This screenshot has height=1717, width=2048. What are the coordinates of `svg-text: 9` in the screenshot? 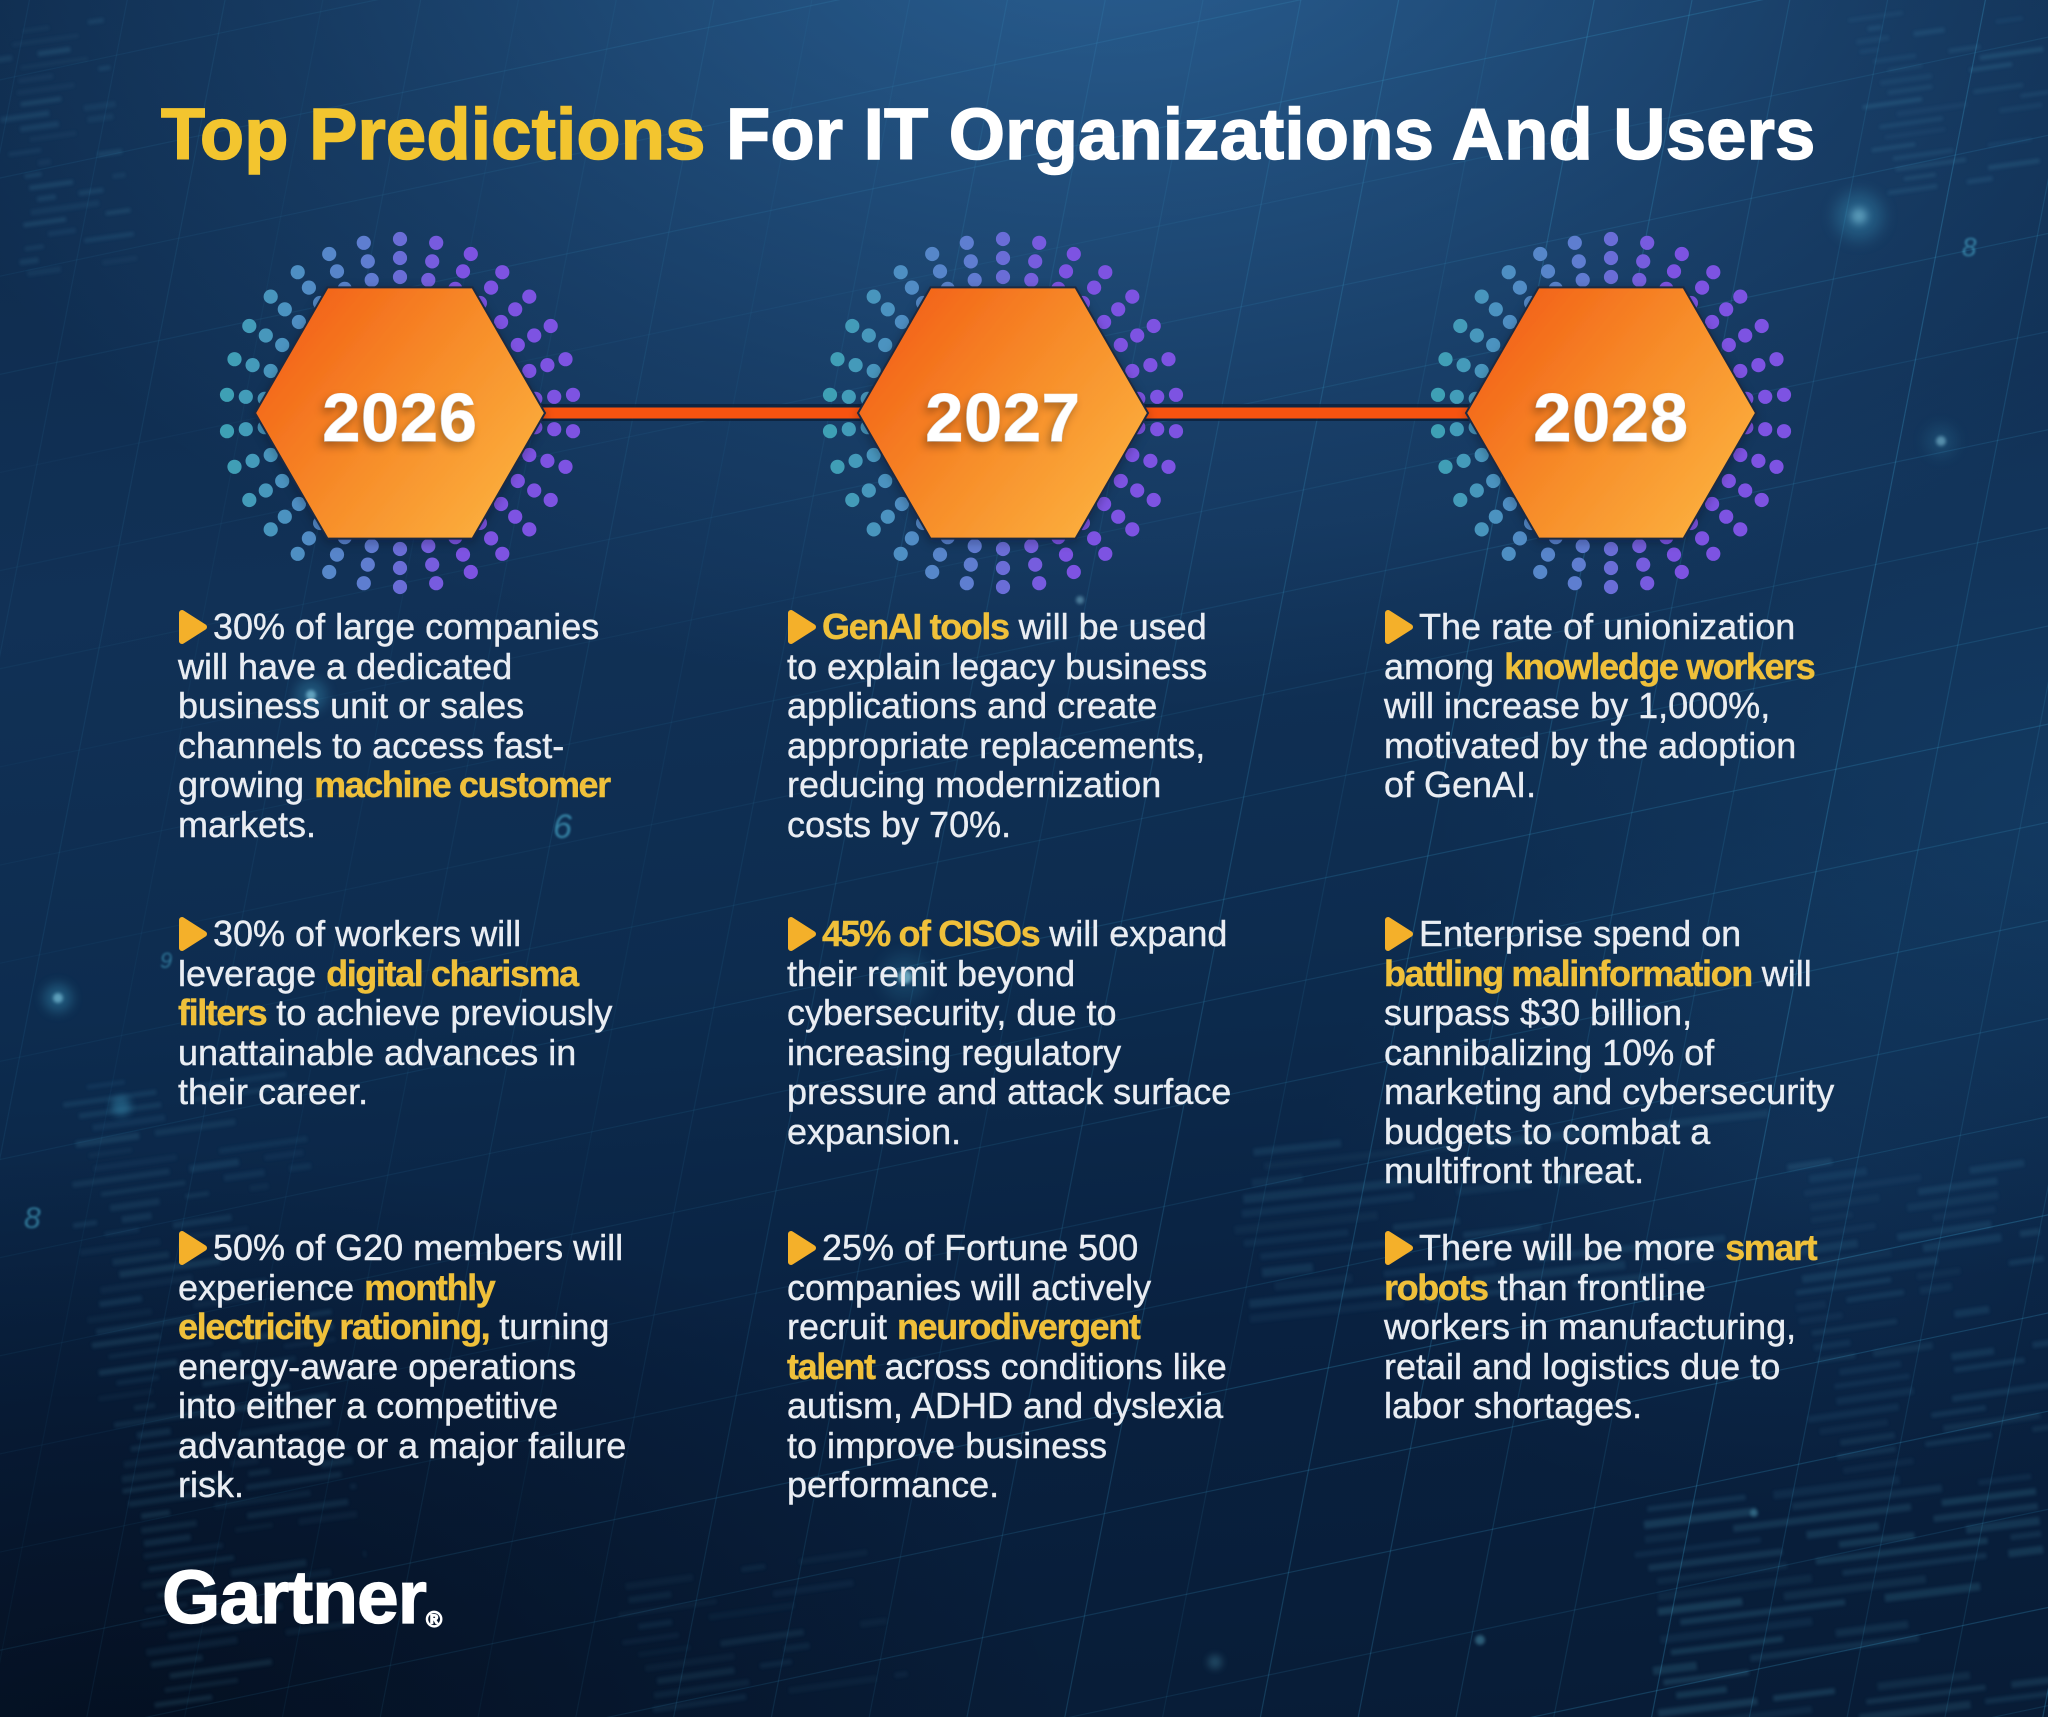 It's located at (166, 960).